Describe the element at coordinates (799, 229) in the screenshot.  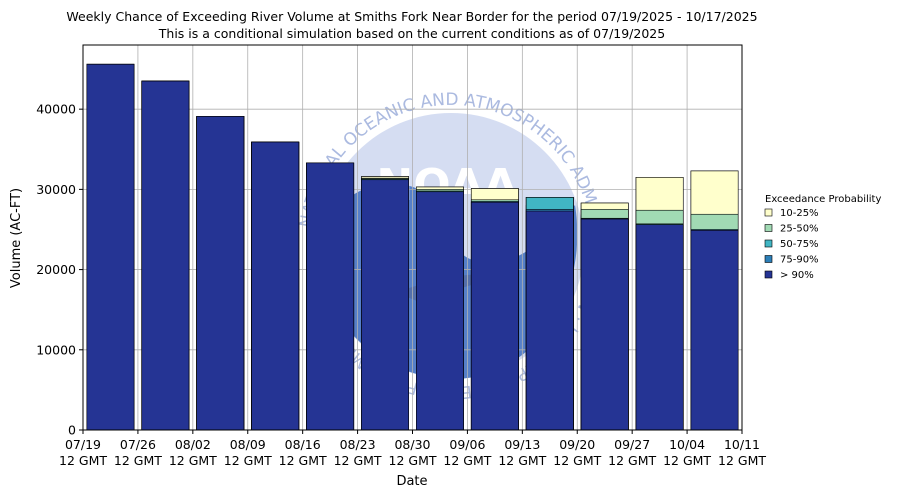
I see `legend-label: 25-50%` at that location.